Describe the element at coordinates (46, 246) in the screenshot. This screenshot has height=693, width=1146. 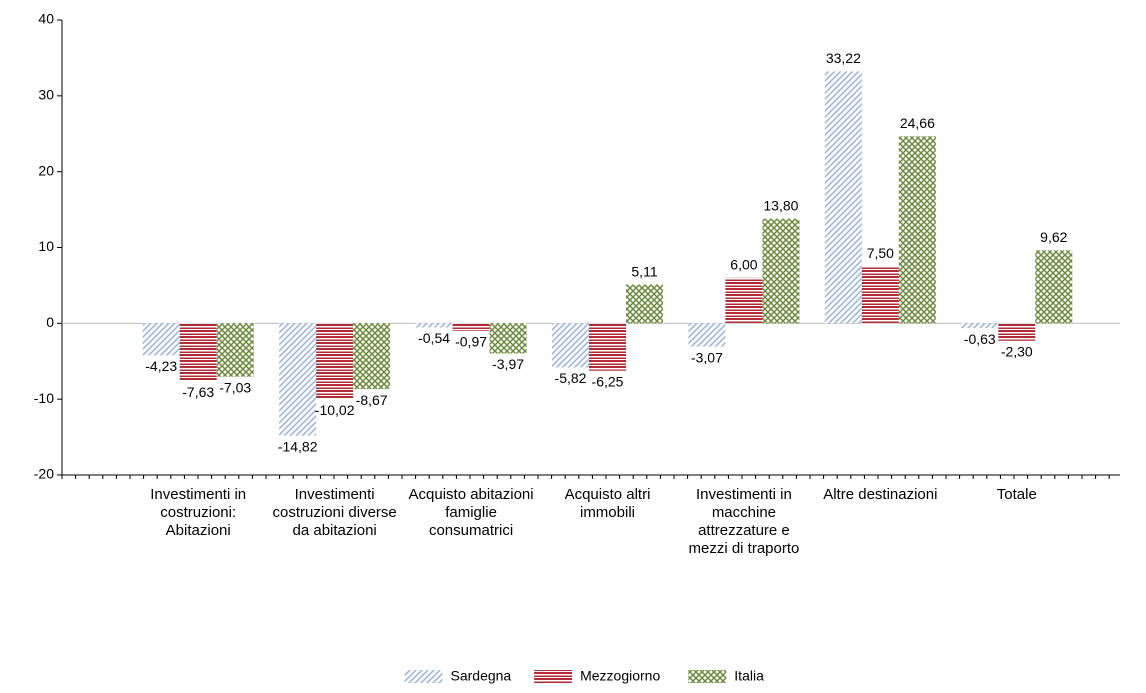
I see `y-tick-label: 10` at that location.